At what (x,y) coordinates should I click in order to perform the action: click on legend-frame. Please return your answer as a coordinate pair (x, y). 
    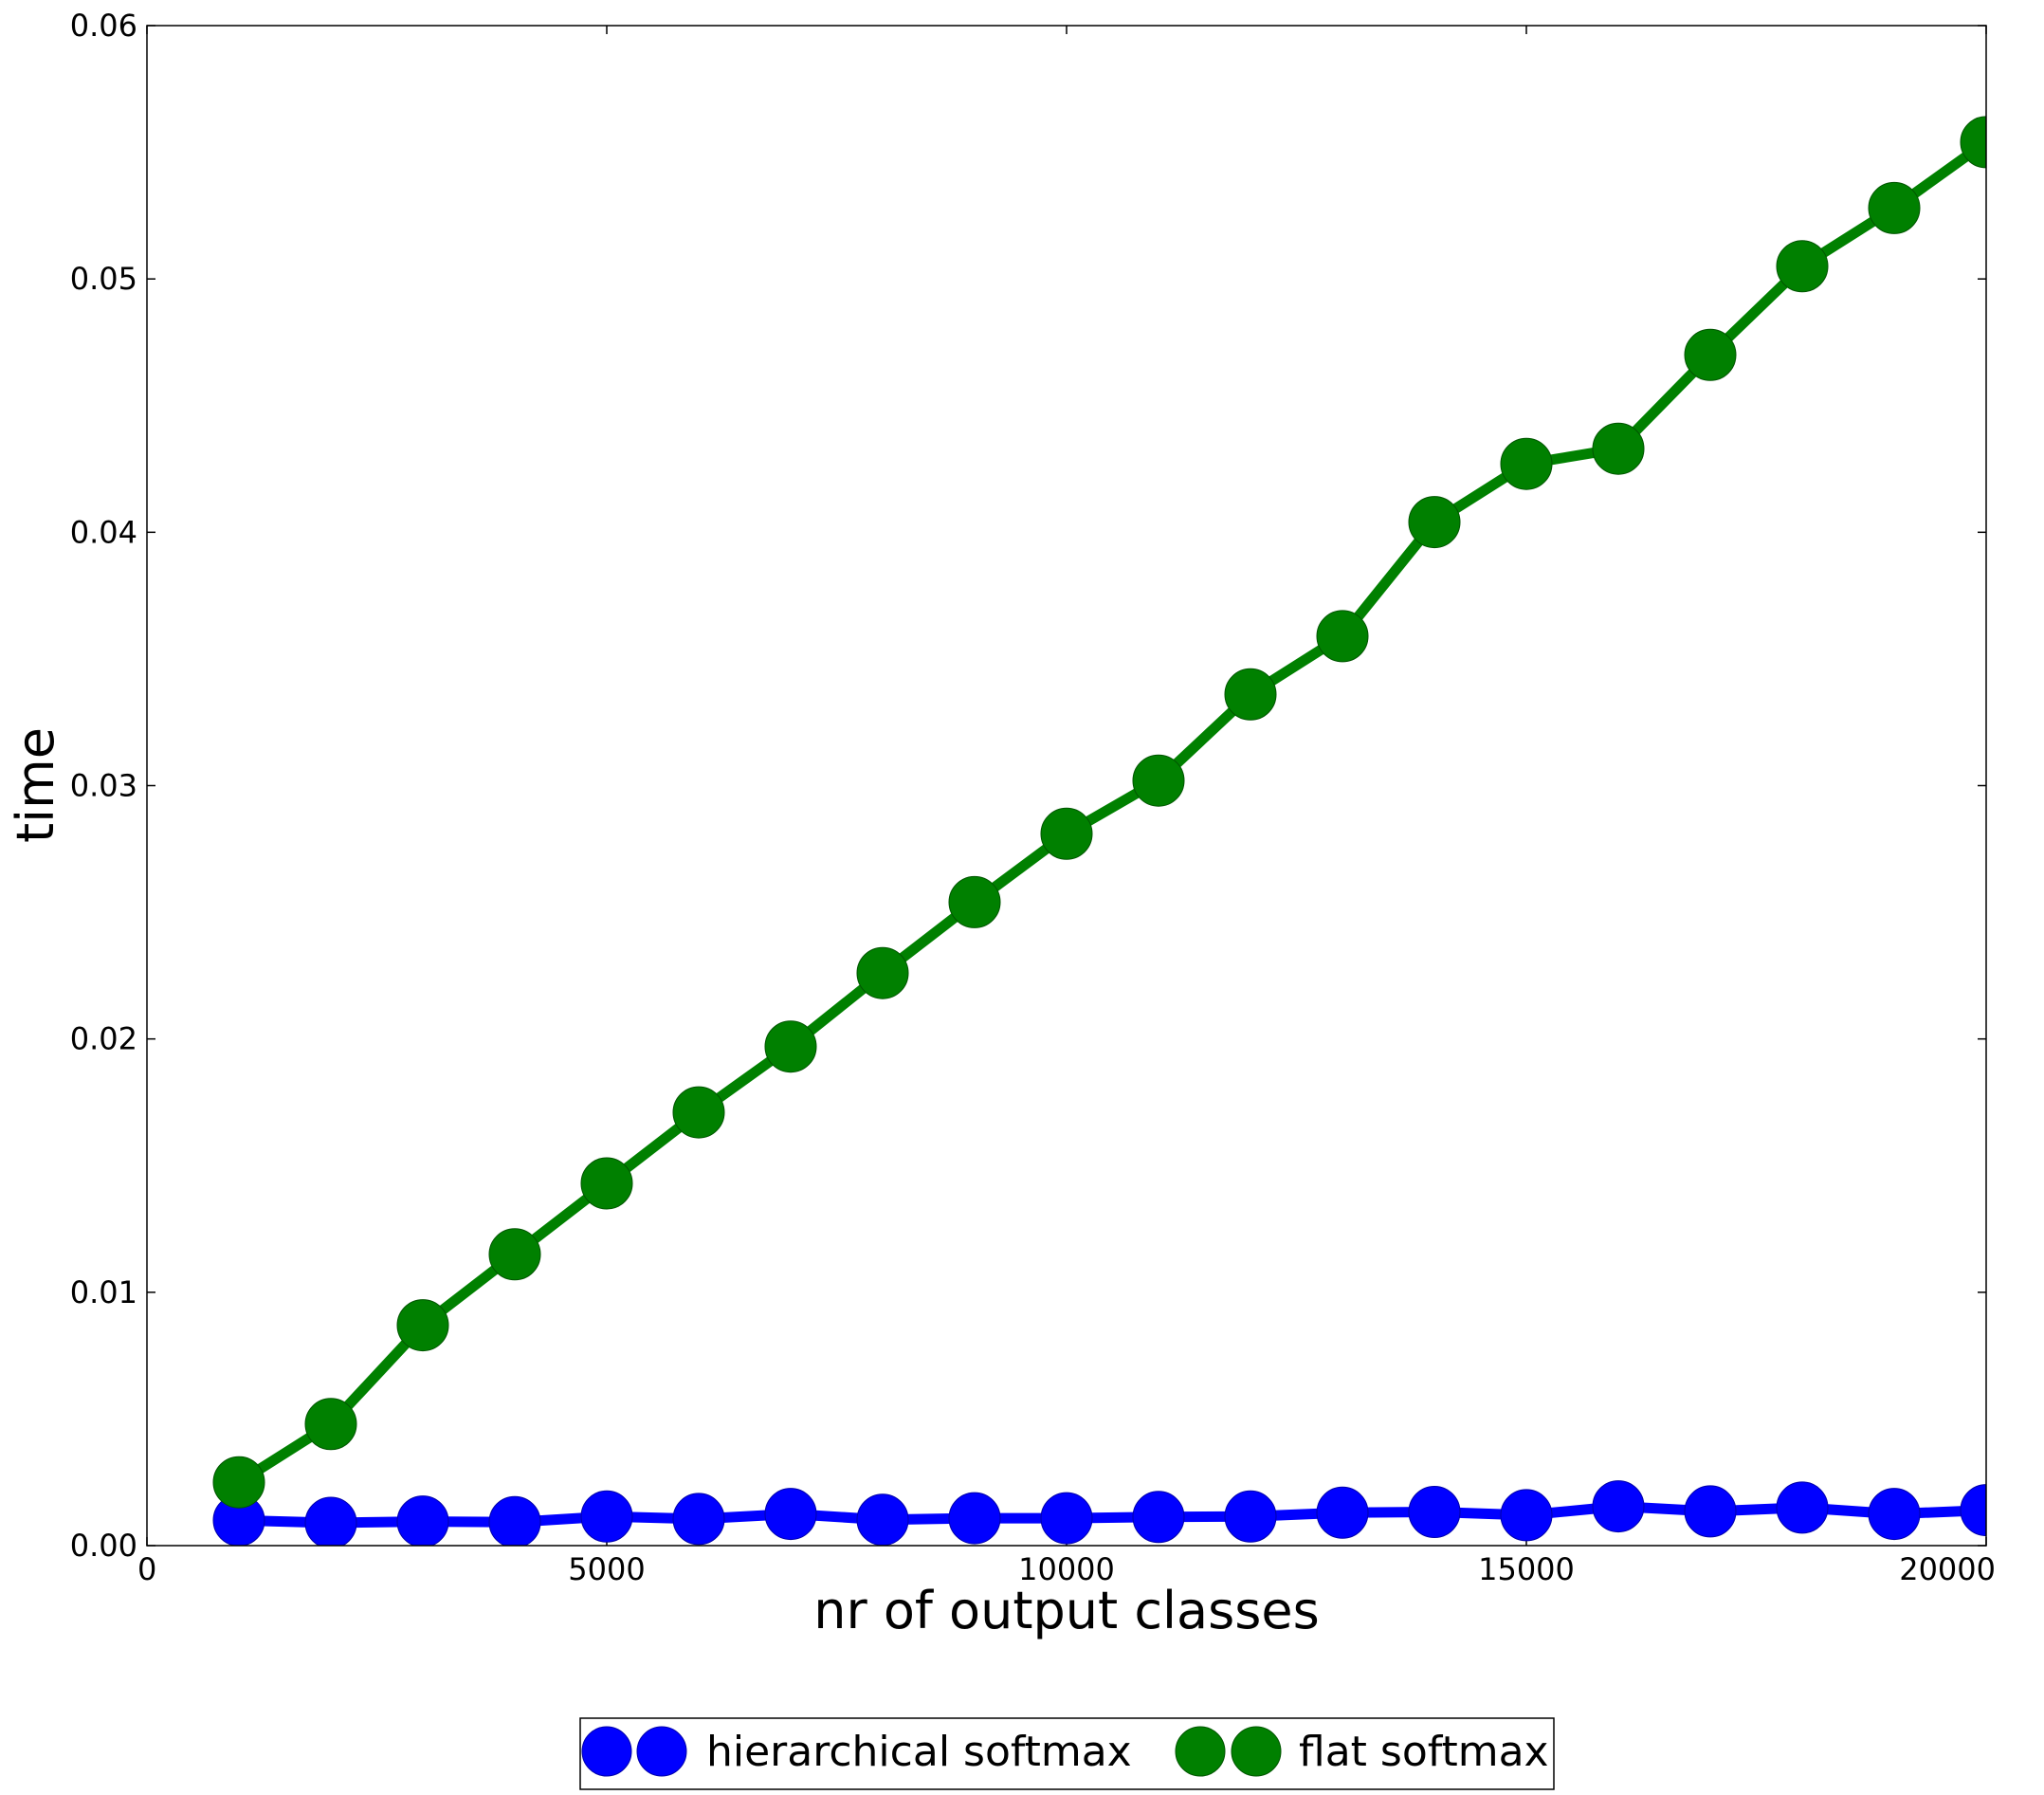
    Looking at the image, I should click on (1067, 1753).